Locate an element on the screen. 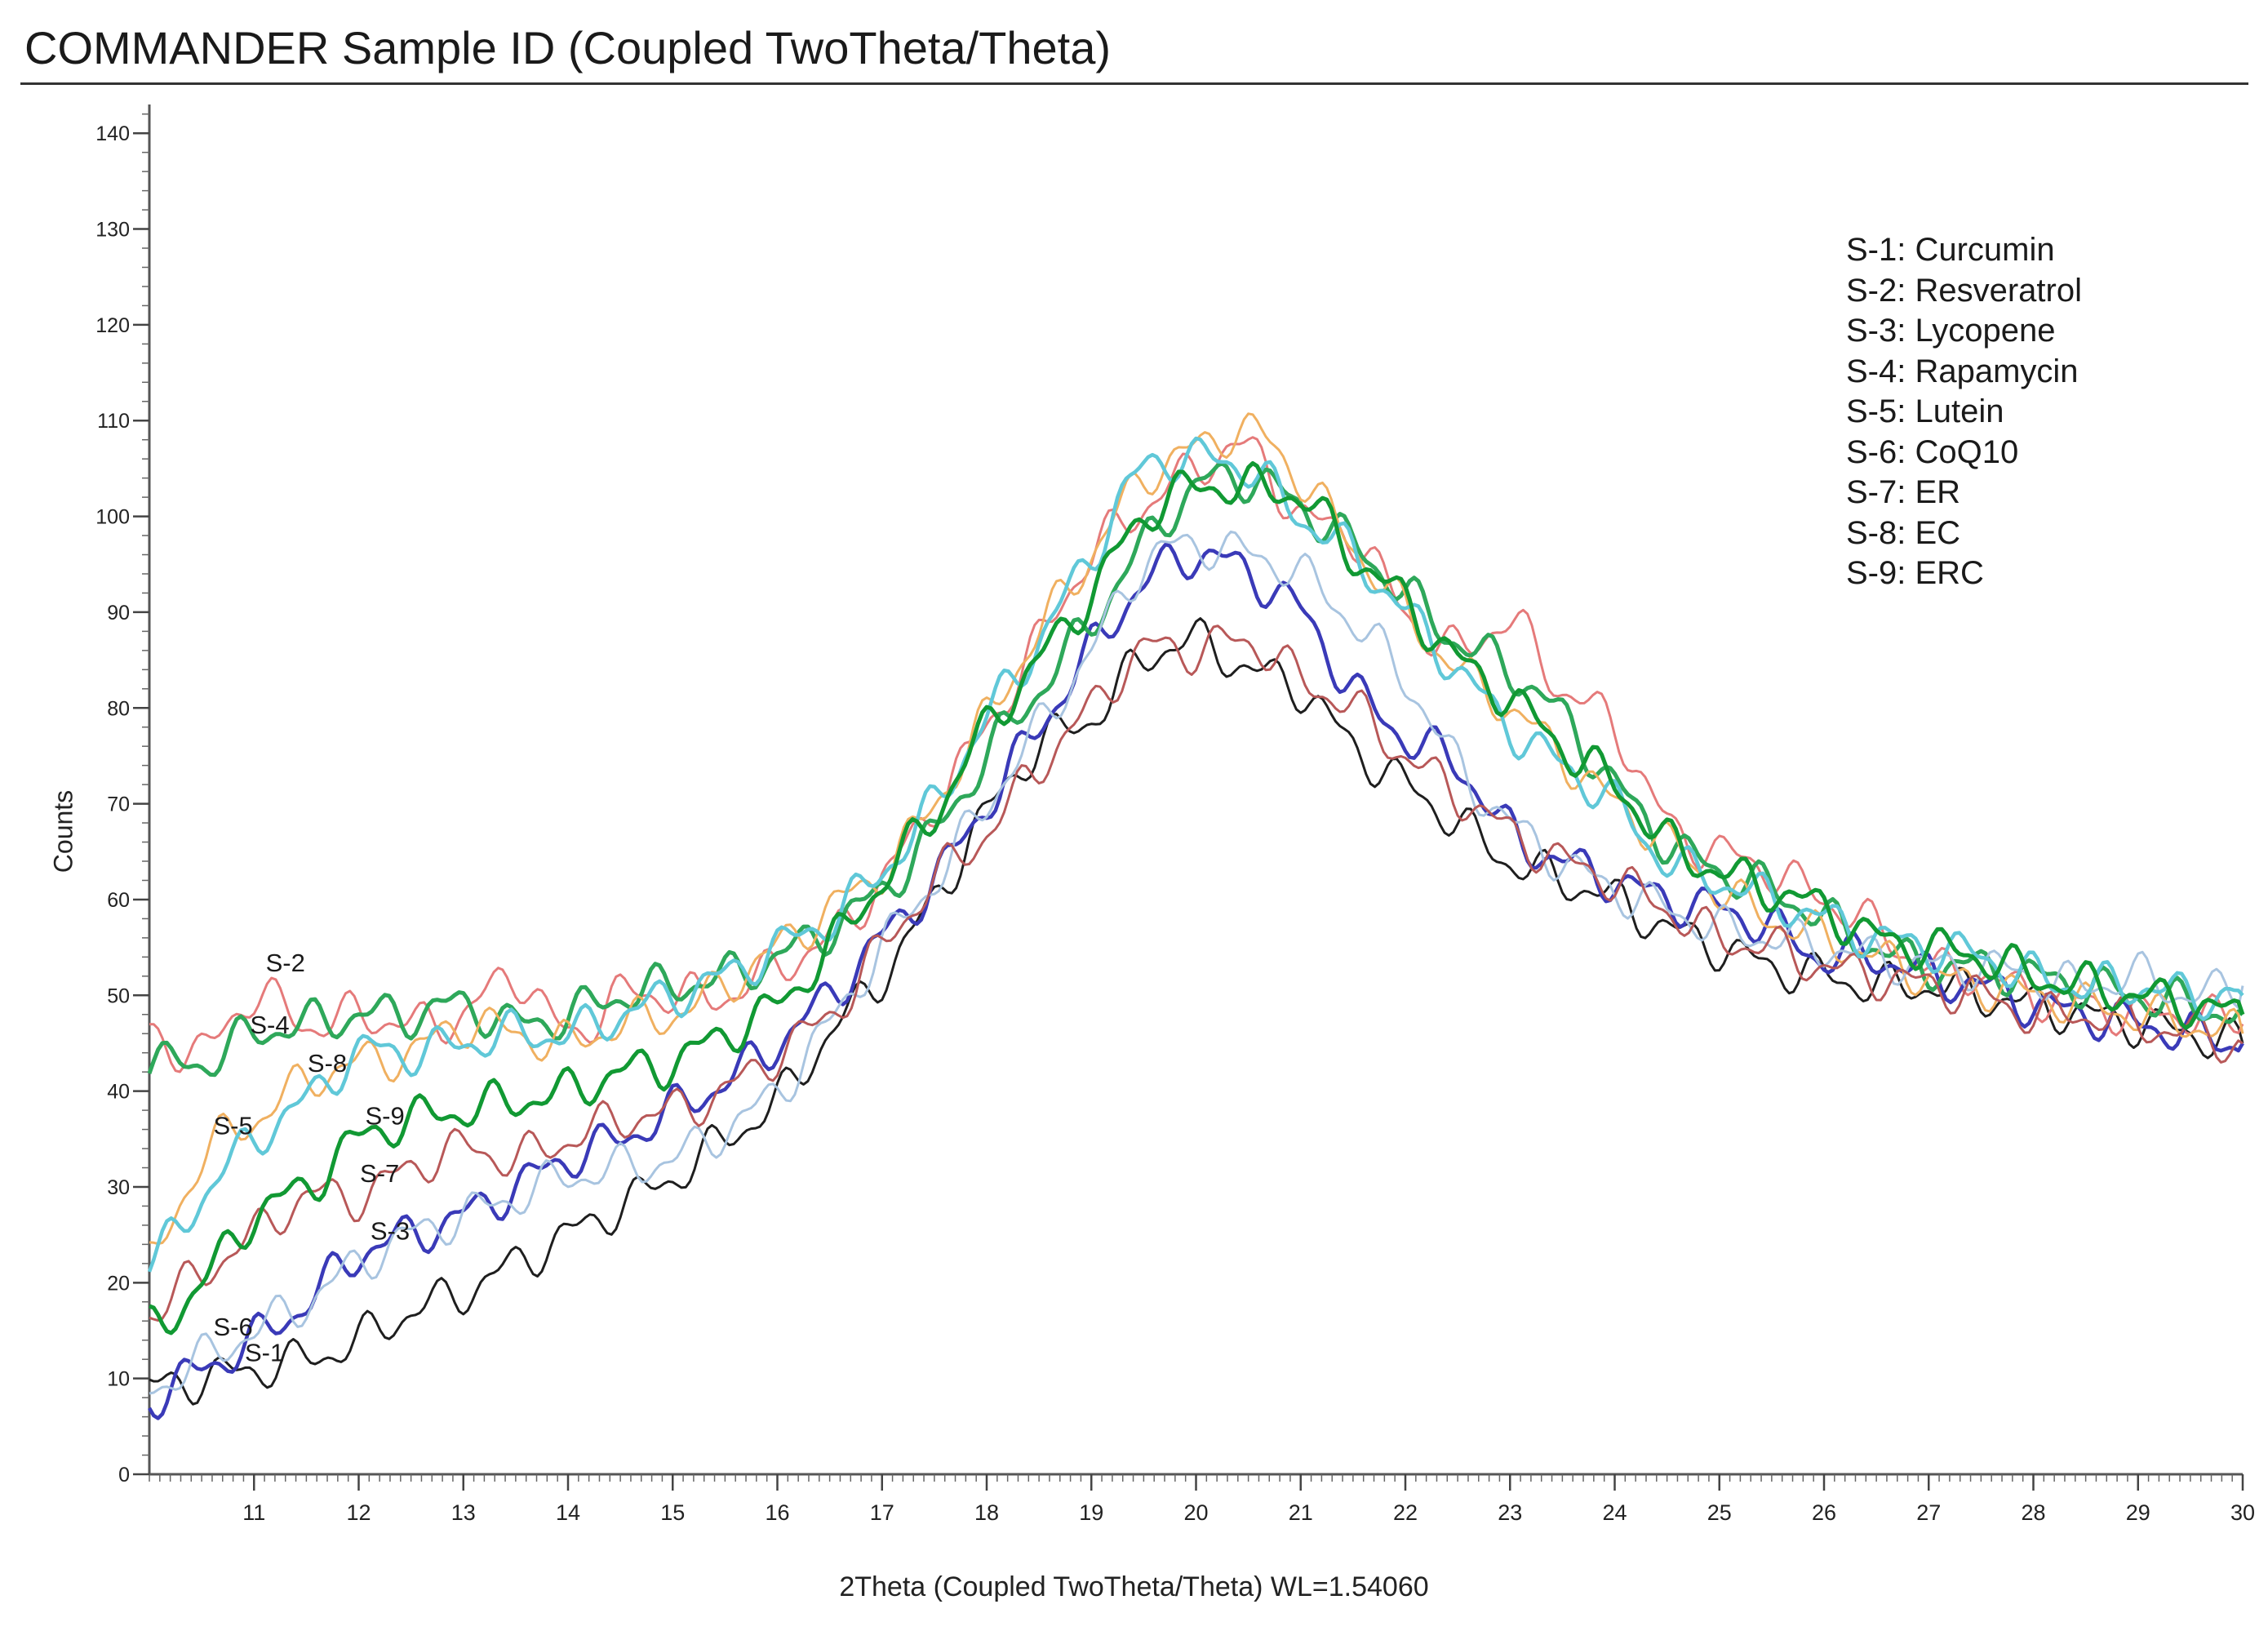  x-tick-label: 20 is located at coordinates (1195, 1512).